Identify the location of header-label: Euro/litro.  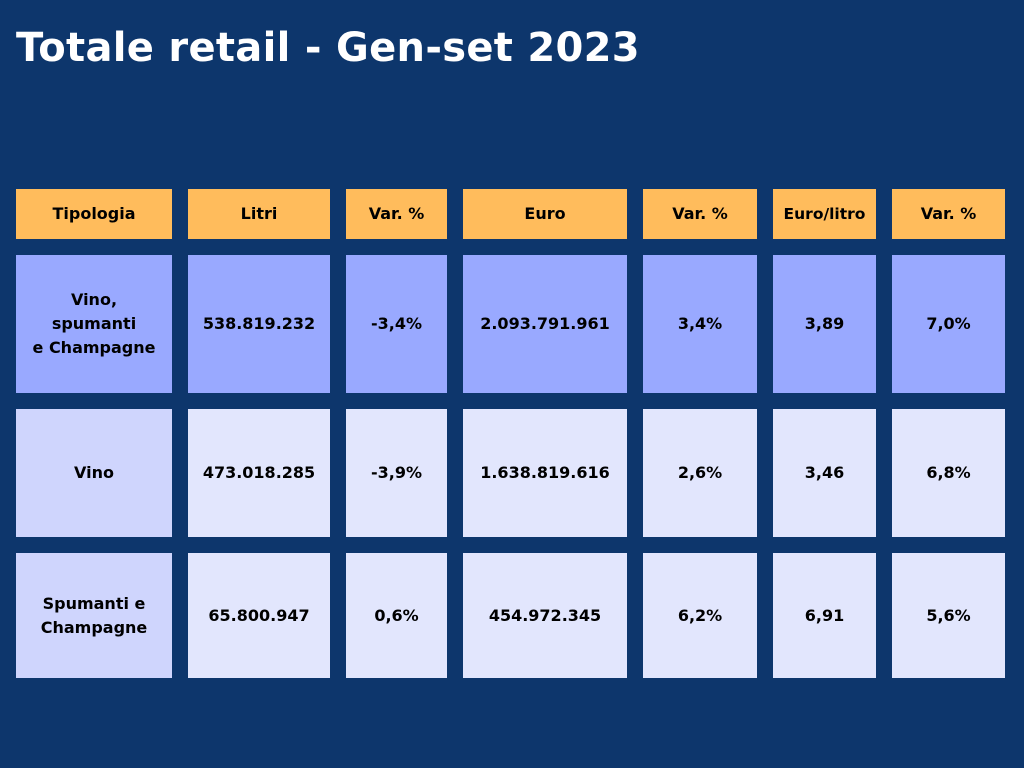
(824, 214).